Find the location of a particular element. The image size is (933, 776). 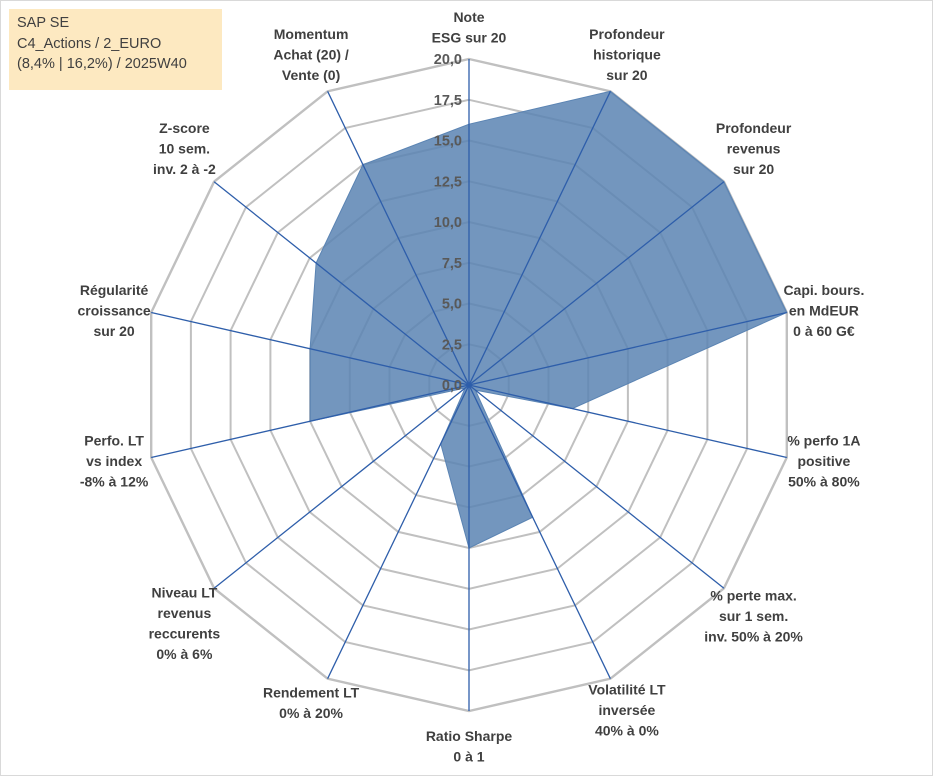

tick-label: 2,5 is located at coordinates (452, 345).